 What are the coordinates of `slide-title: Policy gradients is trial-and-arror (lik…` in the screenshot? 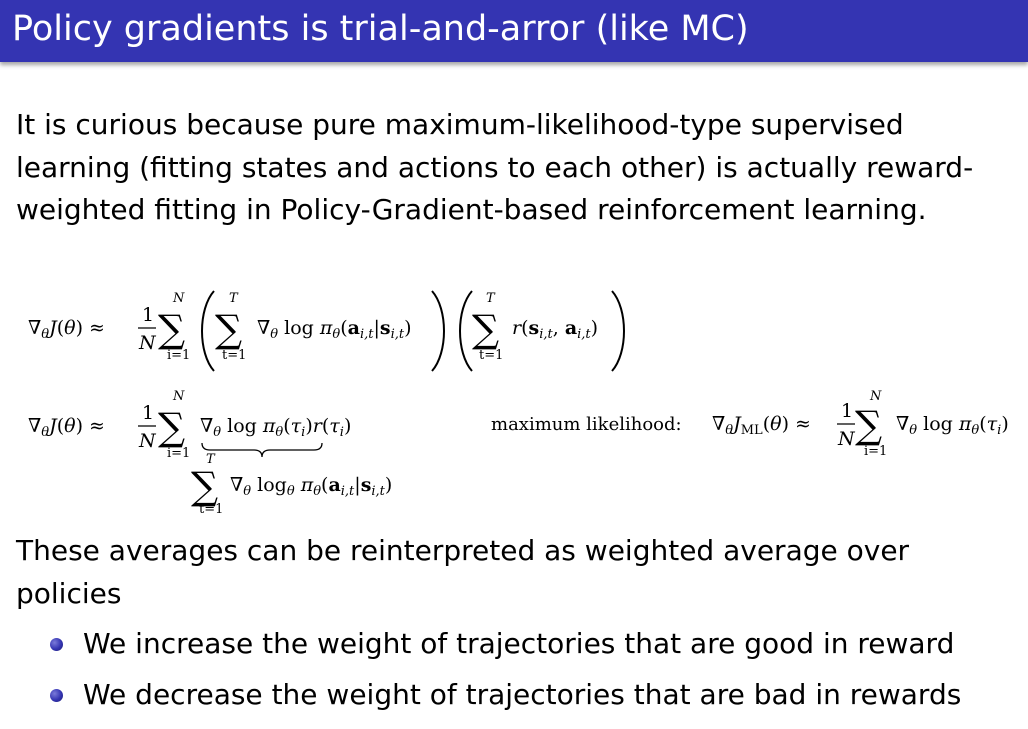 It's located at (380, 29).